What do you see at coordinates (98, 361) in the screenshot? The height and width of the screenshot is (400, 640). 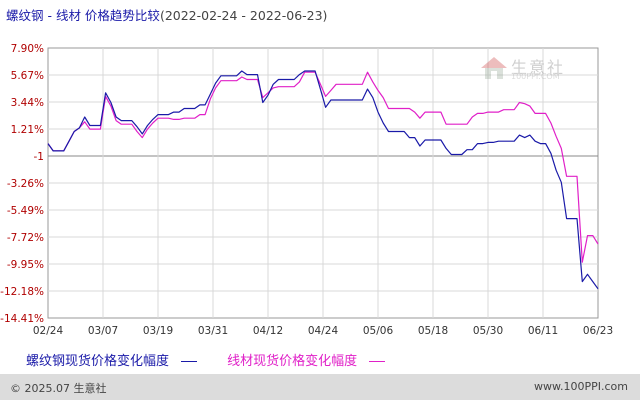 I see `legend-label-rebar: 螺纹钢现货价格变化幅度` at bounding box center [98, 361].